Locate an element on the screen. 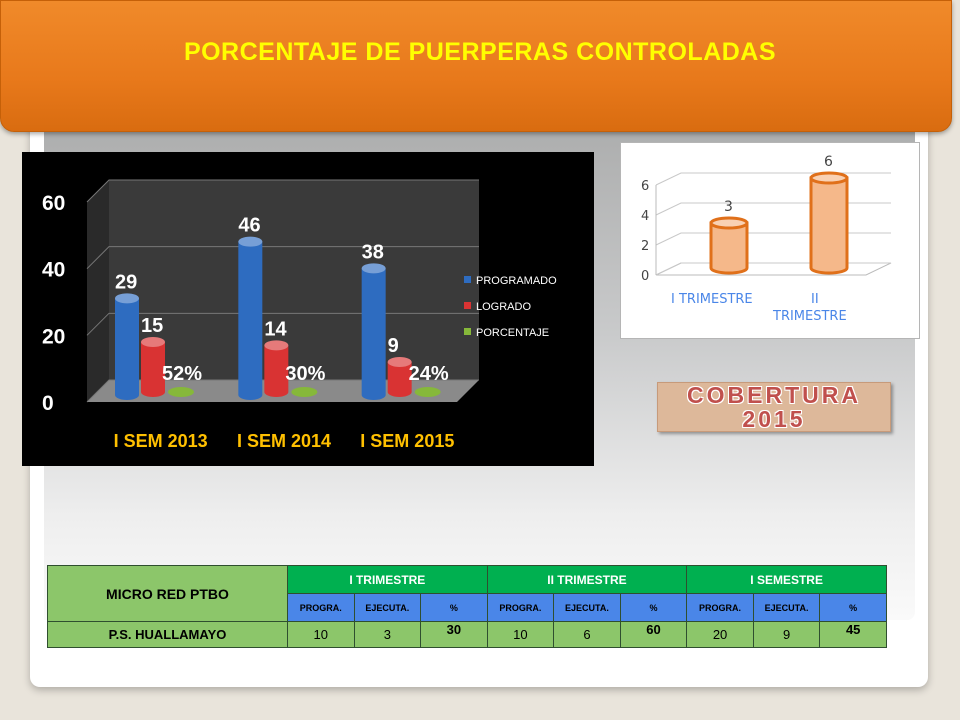  table-corner-header: MICRO RED PTBO is located at coordinates (167, 593).